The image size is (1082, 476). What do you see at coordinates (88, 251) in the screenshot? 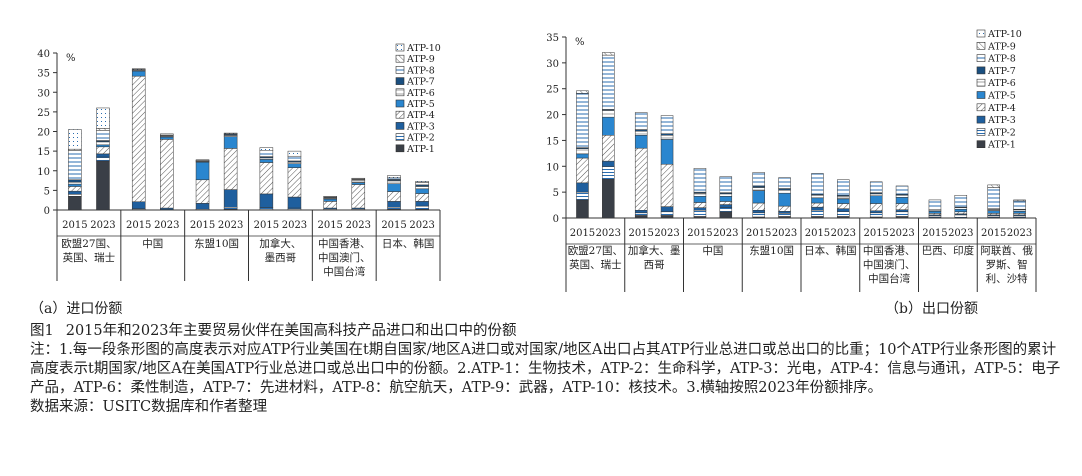
I see `category-label: 欧盟27国、英国、瑞士` at bounding box center [88, 251].